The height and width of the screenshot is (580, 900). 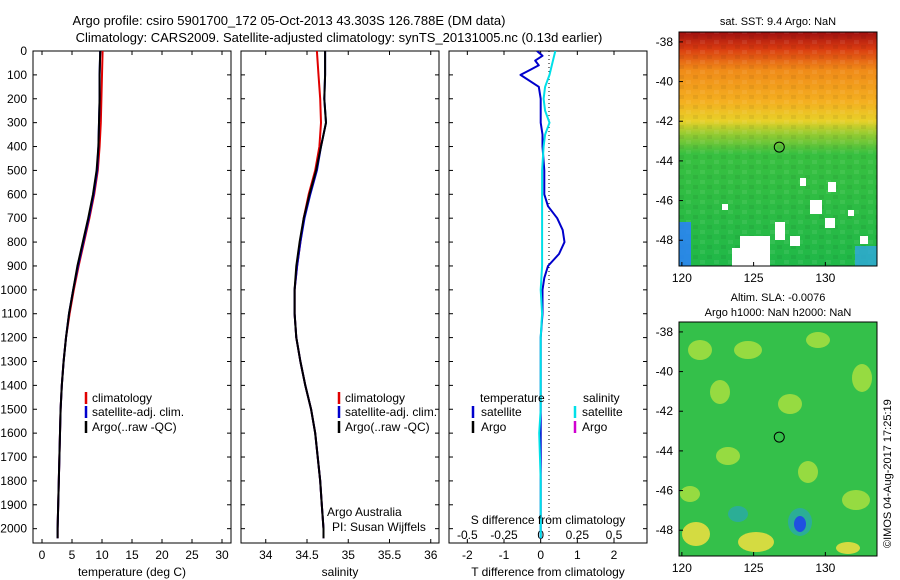 What do you see at coordinates (17, 266) in the screenshot?
I see `y-tick-label: 900` at bounding box center [17, 266].